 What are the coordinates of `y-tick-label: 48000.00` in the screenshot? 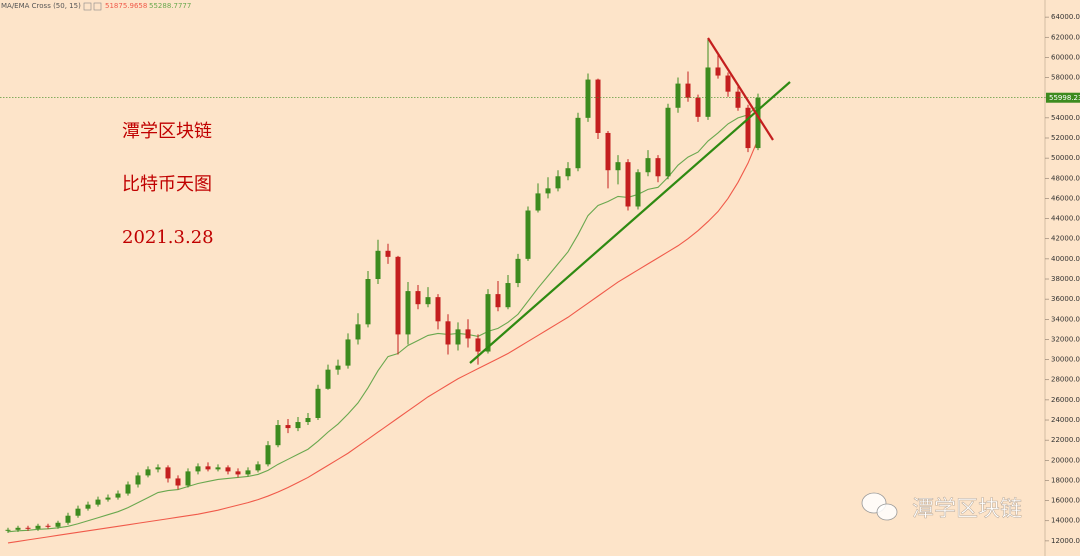 It's located at (1065, 178).